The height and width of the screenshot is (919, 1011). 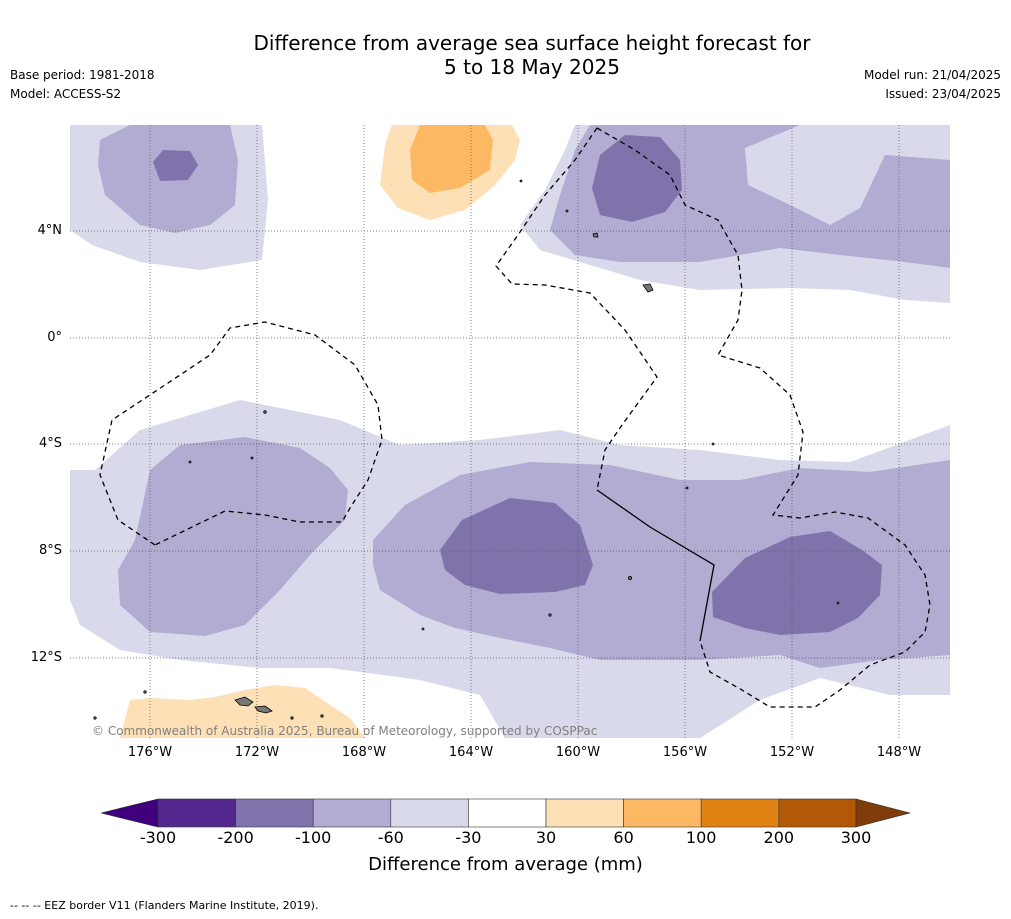 What do you see at coordinates (932, 85) in the screenshot?
I see `metadata-right: Model run: 21/04/2025 Issued: 23/04/2025` at bounding box center [932, 85].